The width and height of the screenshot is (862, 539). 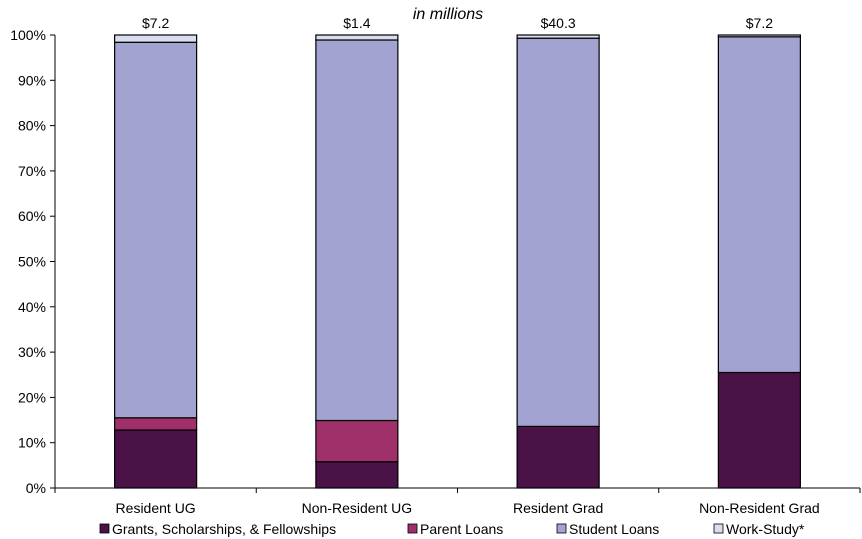 What do you see at coordinates (558, 23) in the screenshot?
I see `bar-total-label: $40.3` at bounding box center [558, 23].